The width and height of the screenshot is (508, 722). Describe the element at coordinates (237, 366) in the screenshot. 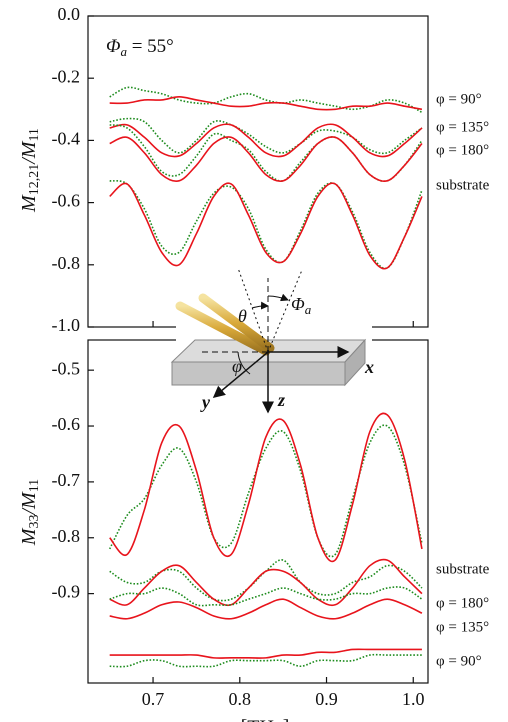

I see `phi-label: φ` at that location.